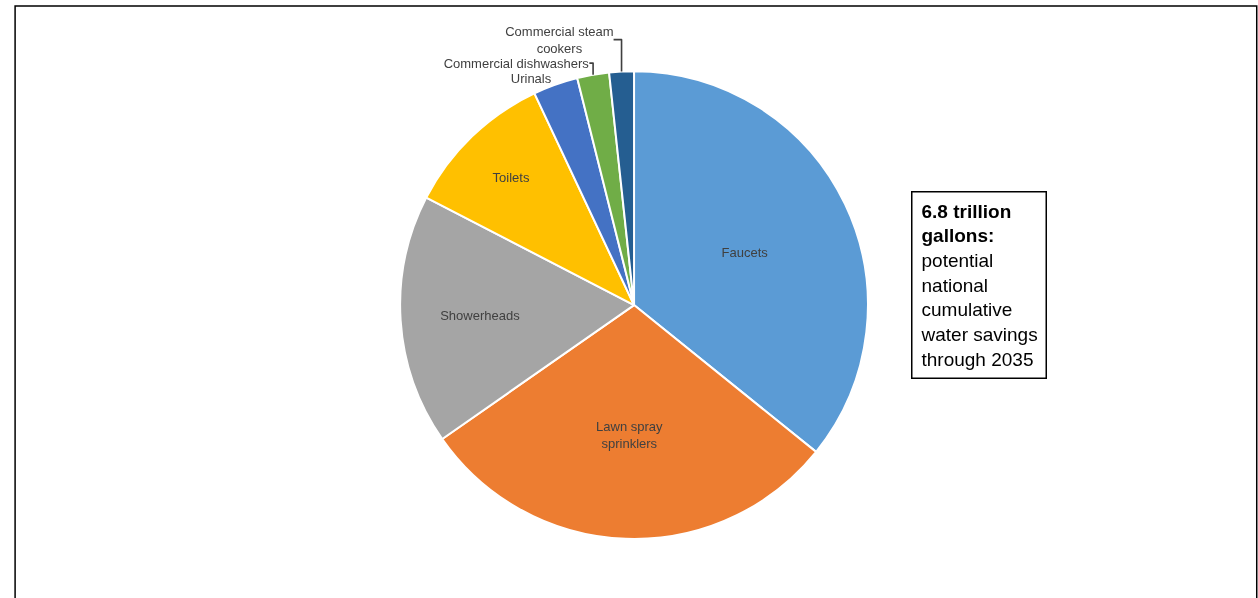  I want to click on slice-label: Showerheads, so click(480, 315).